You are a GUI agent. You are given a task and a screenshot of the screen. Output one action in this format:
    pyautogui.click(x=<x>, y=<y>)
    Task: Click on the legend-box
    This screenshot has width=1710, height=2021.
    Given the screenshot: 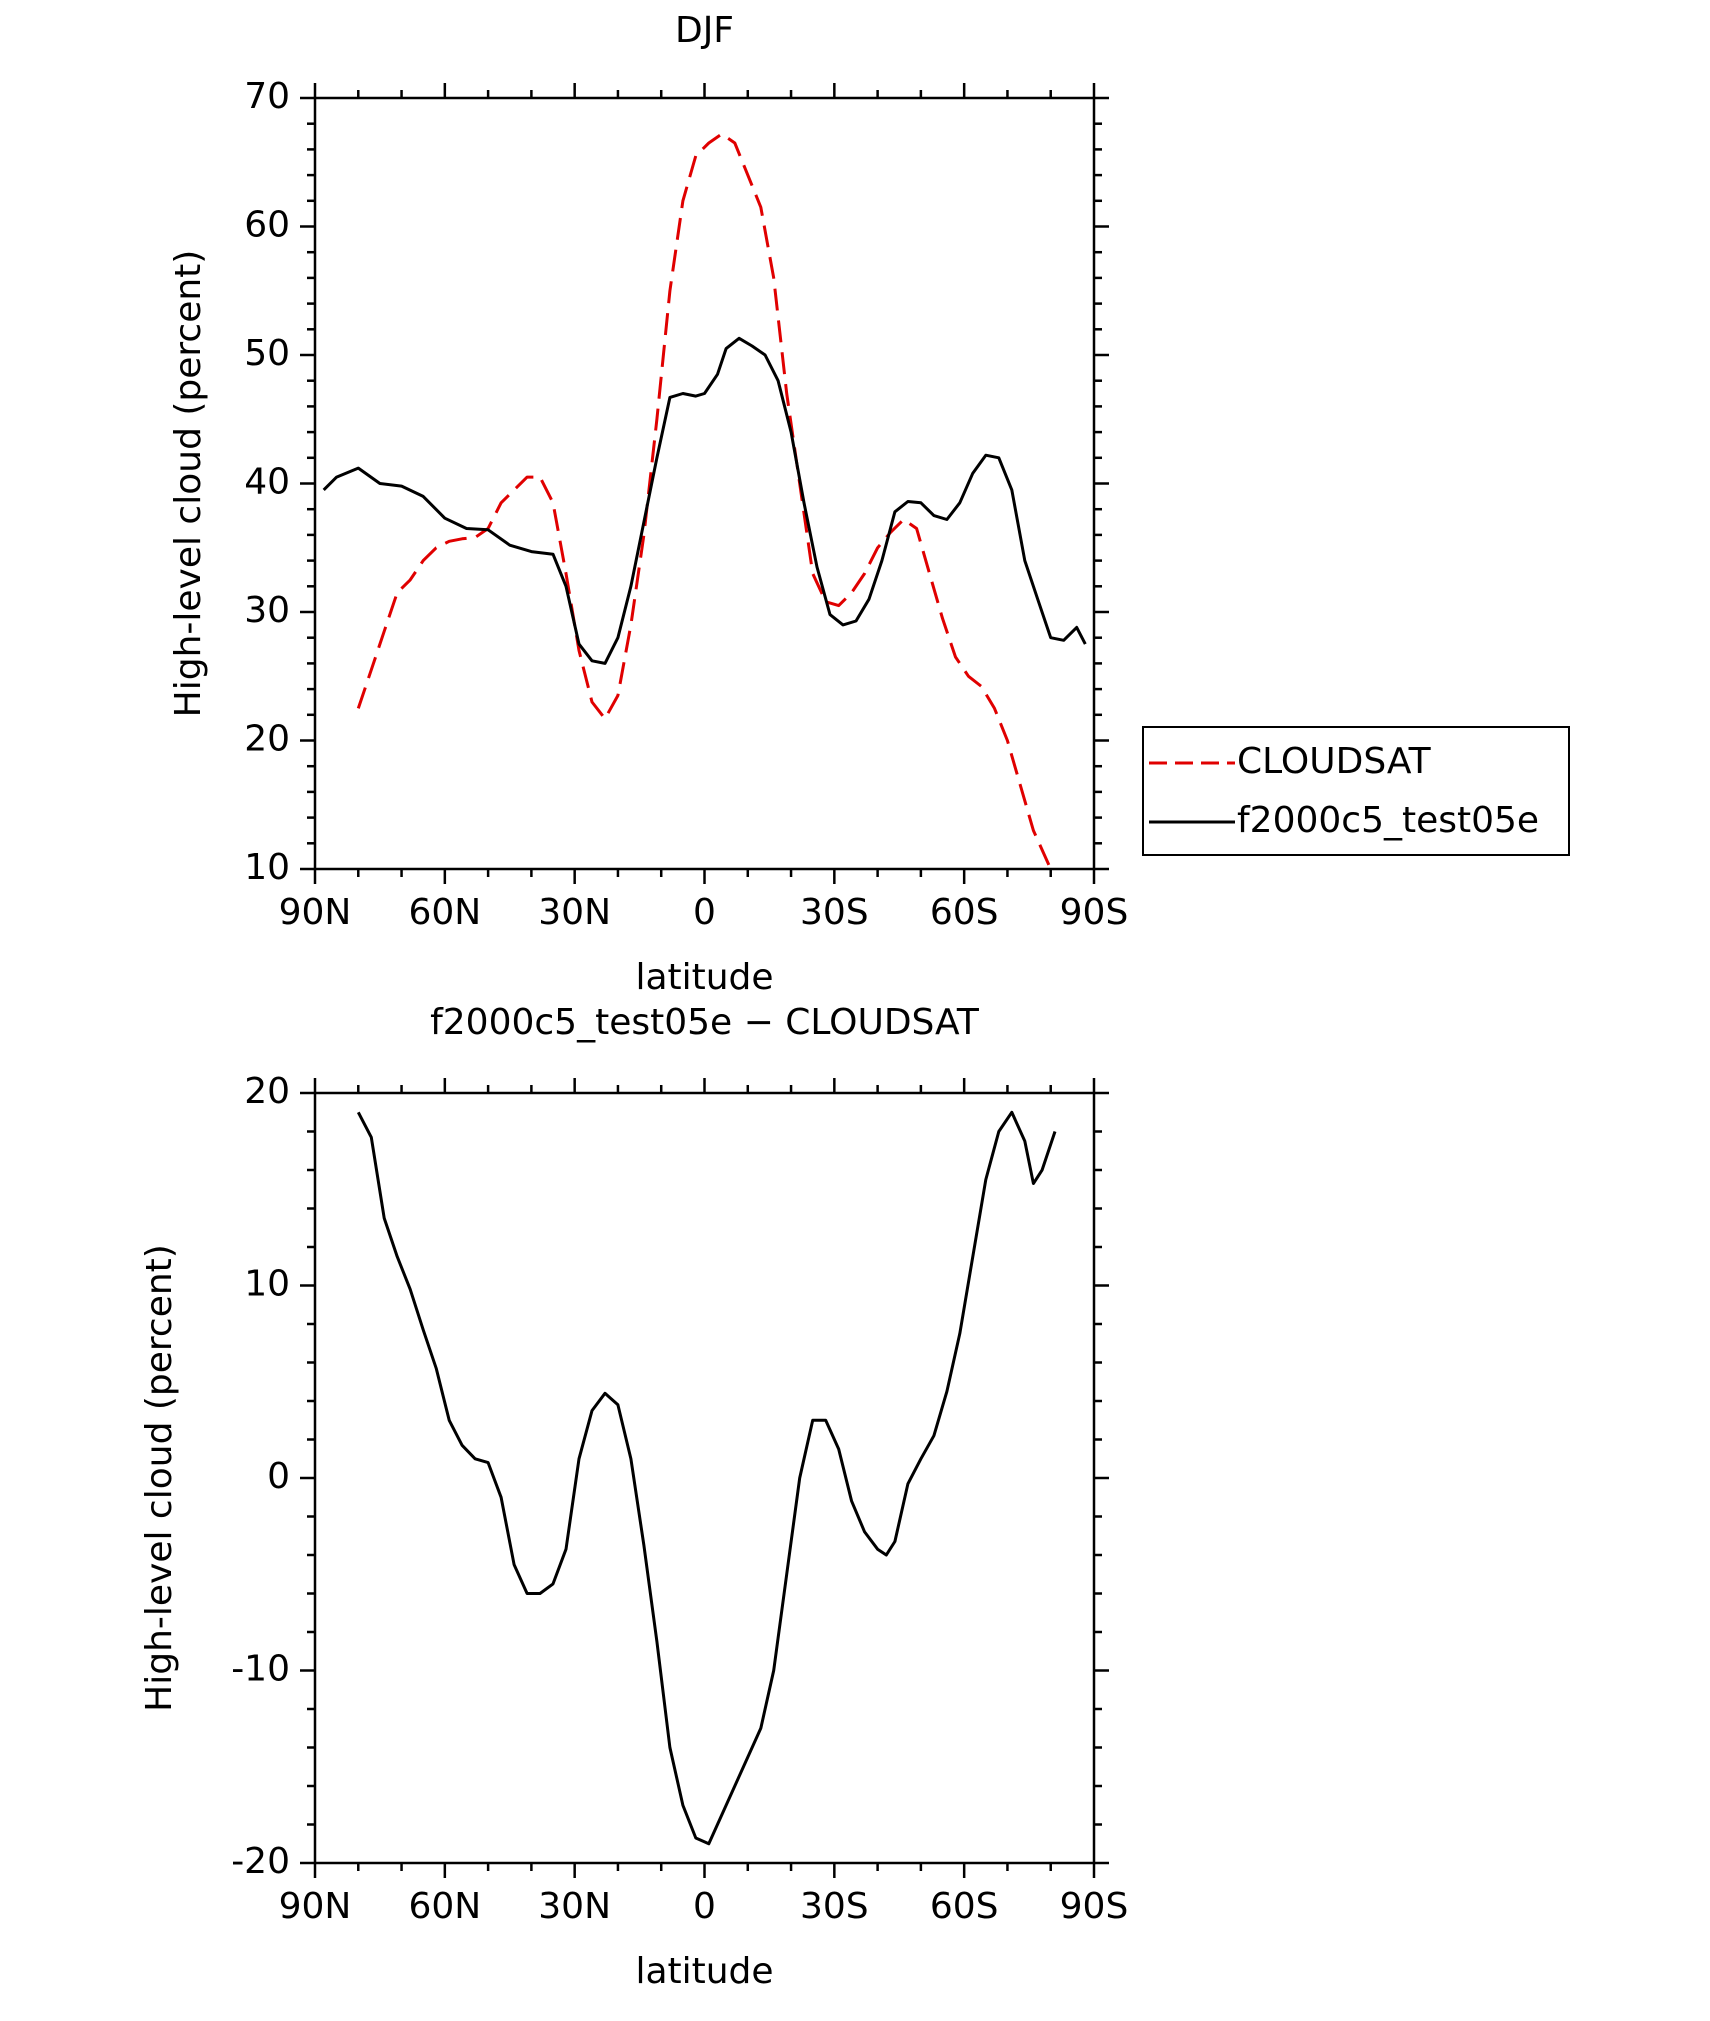 What is the action you would take?
    pyautogui.click(x=1356, y=791)
    